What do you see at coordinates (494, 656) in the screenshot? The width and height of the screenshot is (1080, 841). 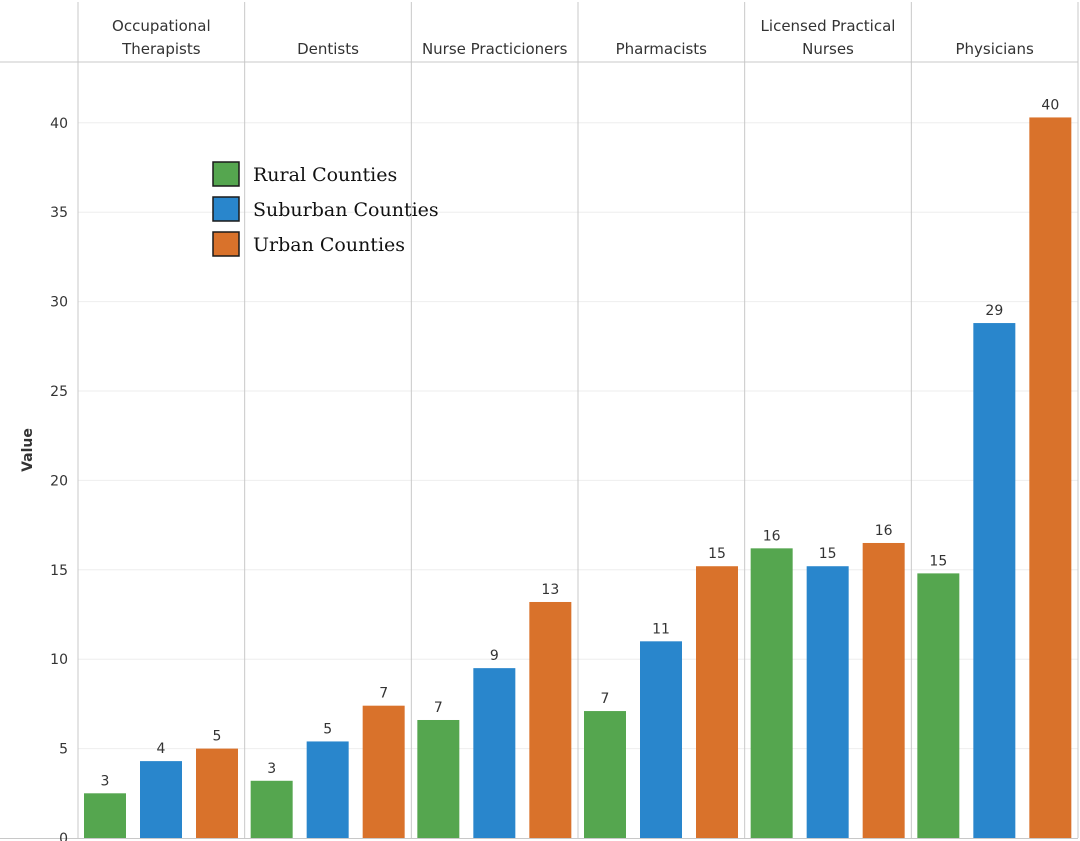 I see `data-label: 9` at bounding box center [494, 656].